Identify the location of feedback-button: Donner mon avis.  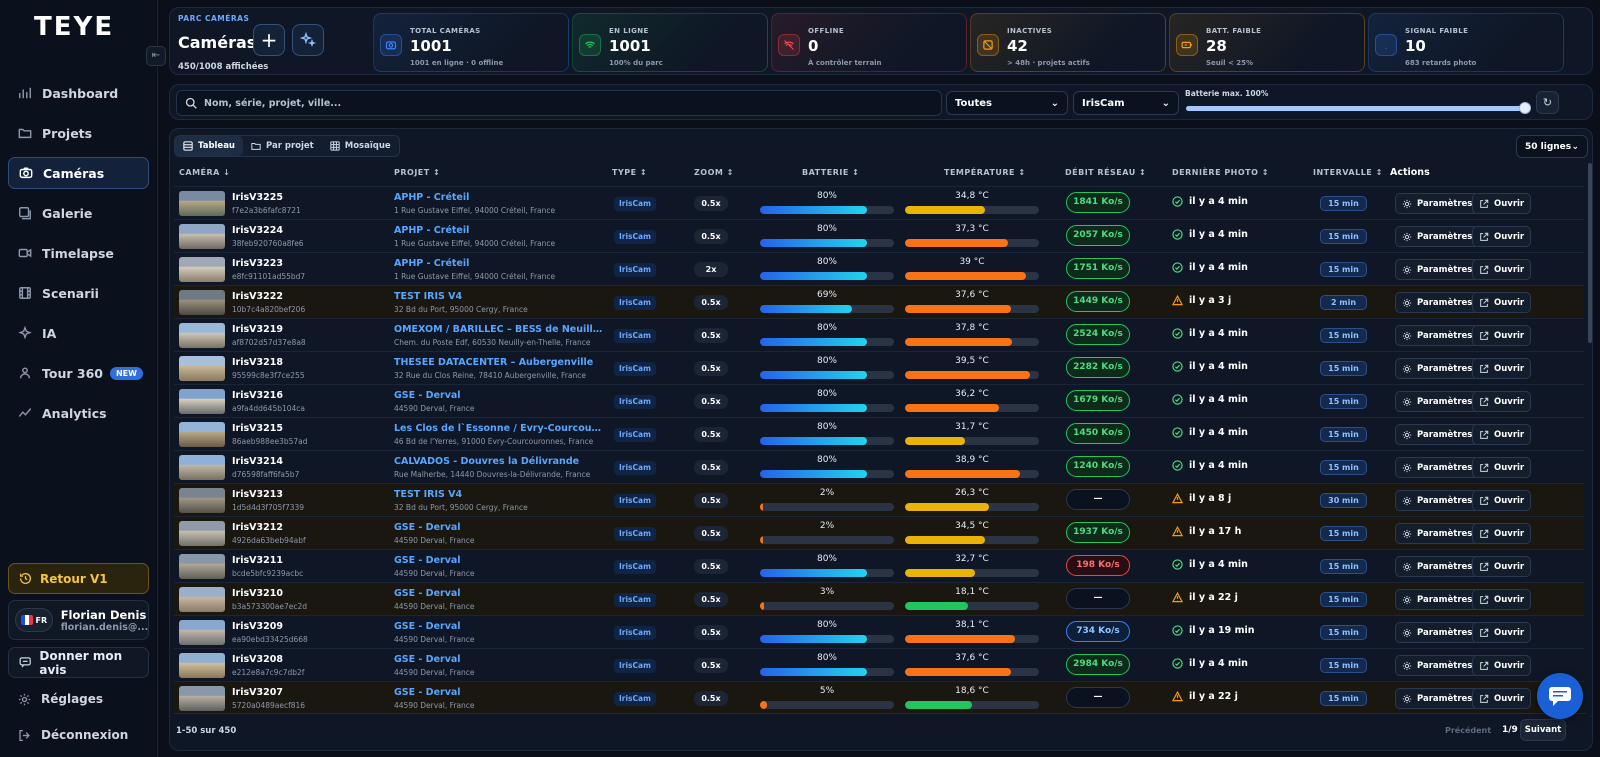
(78, 662).